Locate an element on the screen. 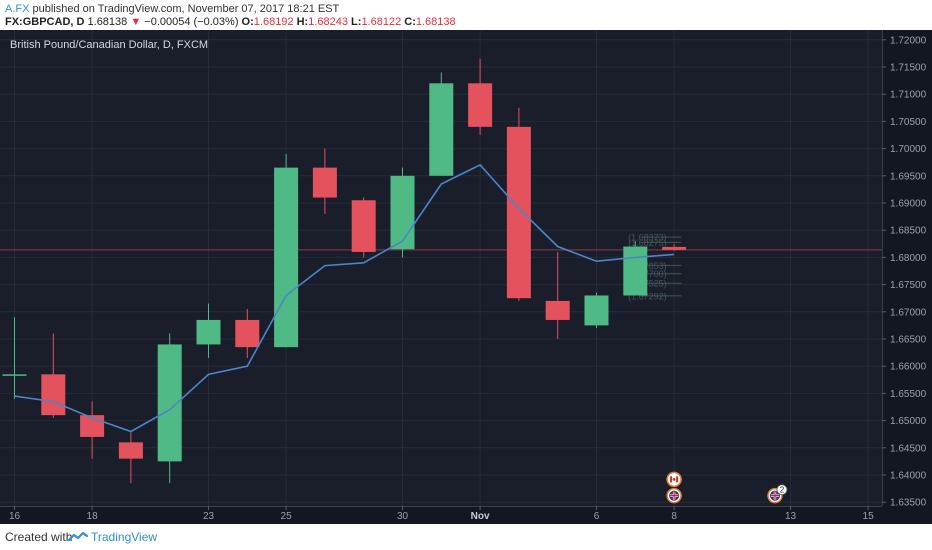 The height and width of the screenshot is (550, 932). open-label: O: is located at coordinates (247, 22).